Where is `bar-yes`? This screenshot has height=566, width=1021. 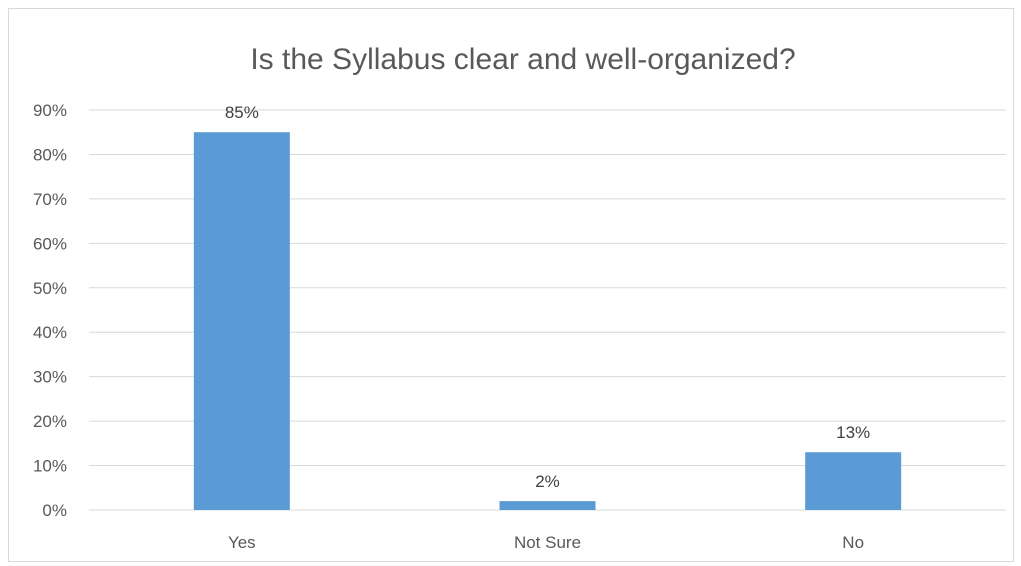 bar-yes is located at coordinates (241, 321).